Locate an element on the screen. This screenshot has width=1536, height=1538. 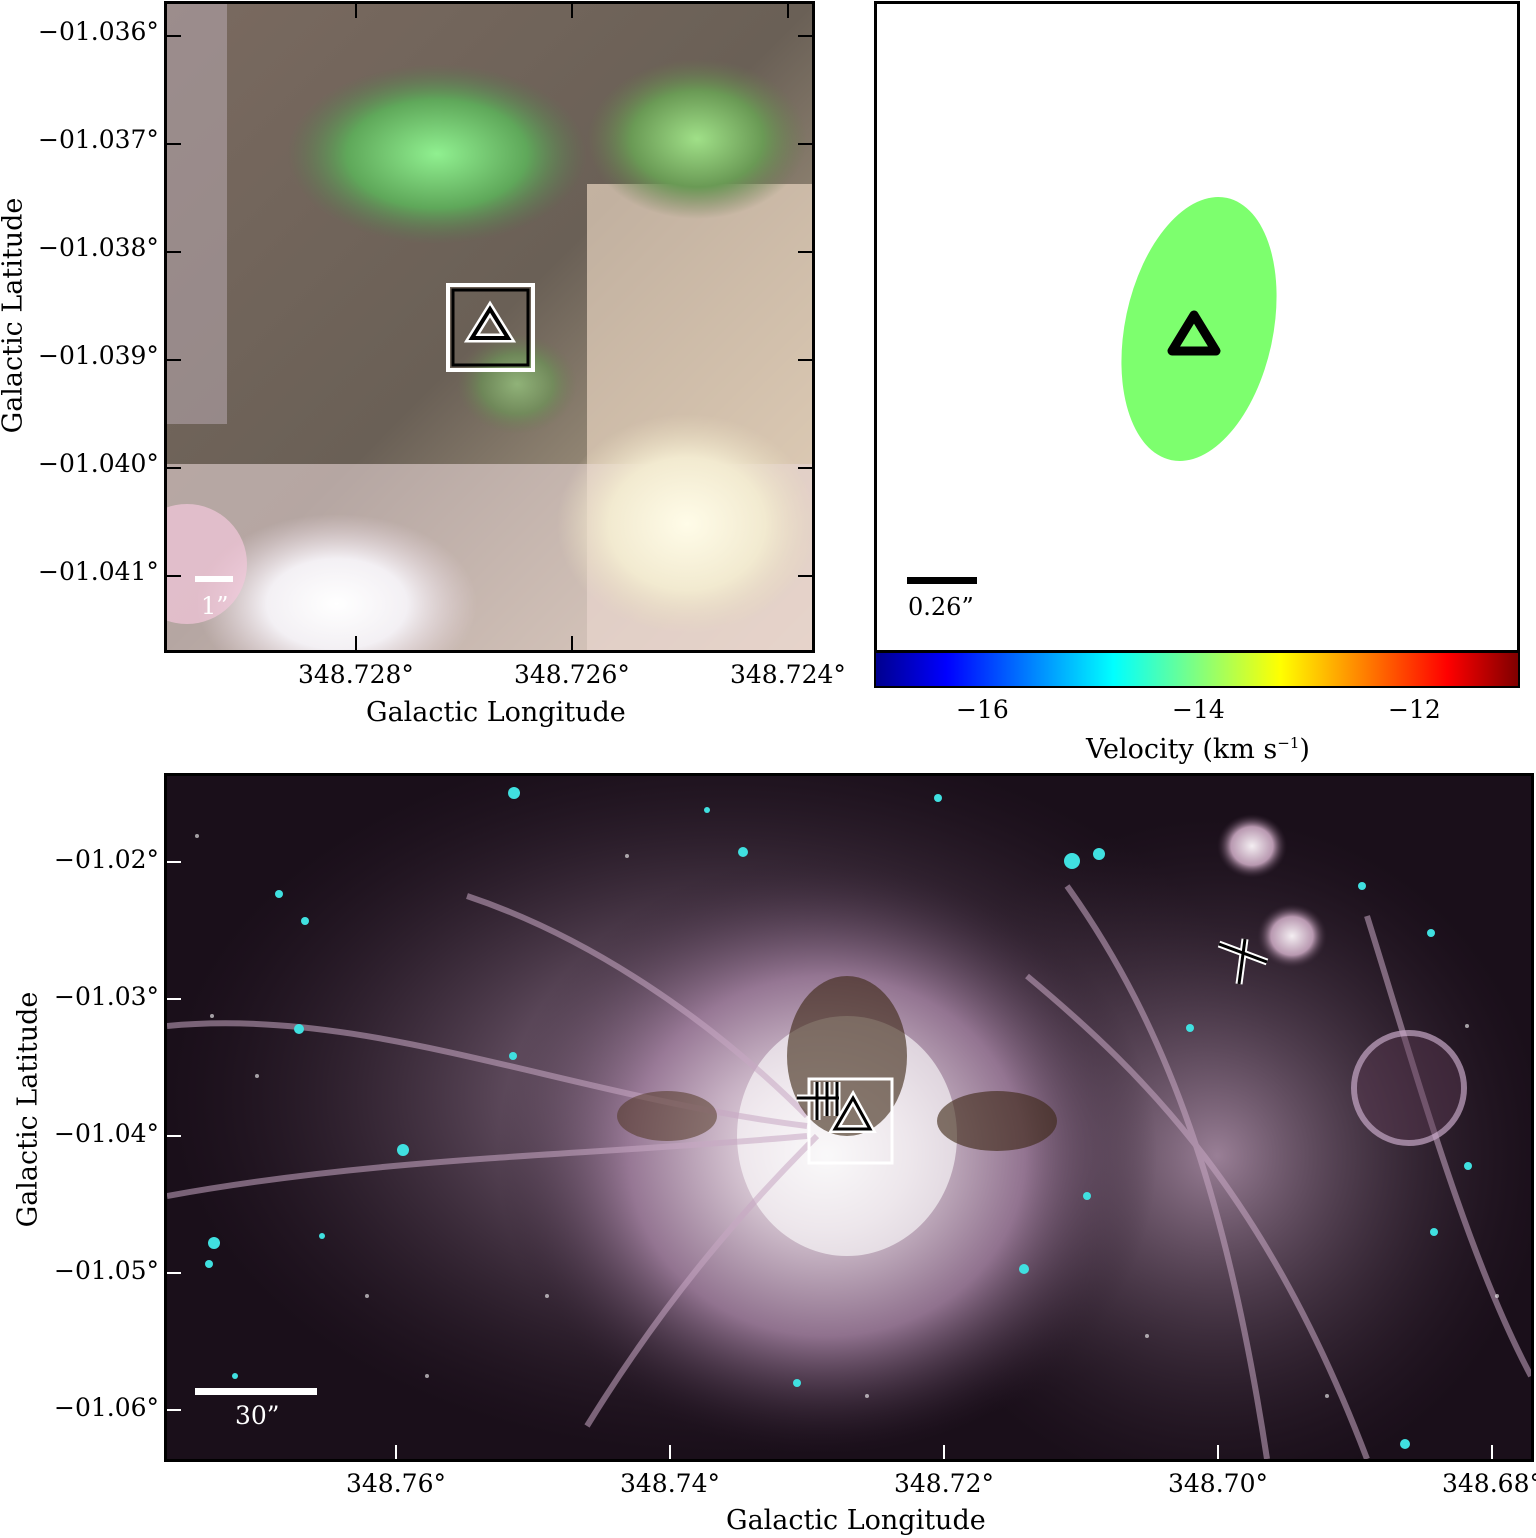
velocity-map: 0.26” is located at coordinates (1092, 409).